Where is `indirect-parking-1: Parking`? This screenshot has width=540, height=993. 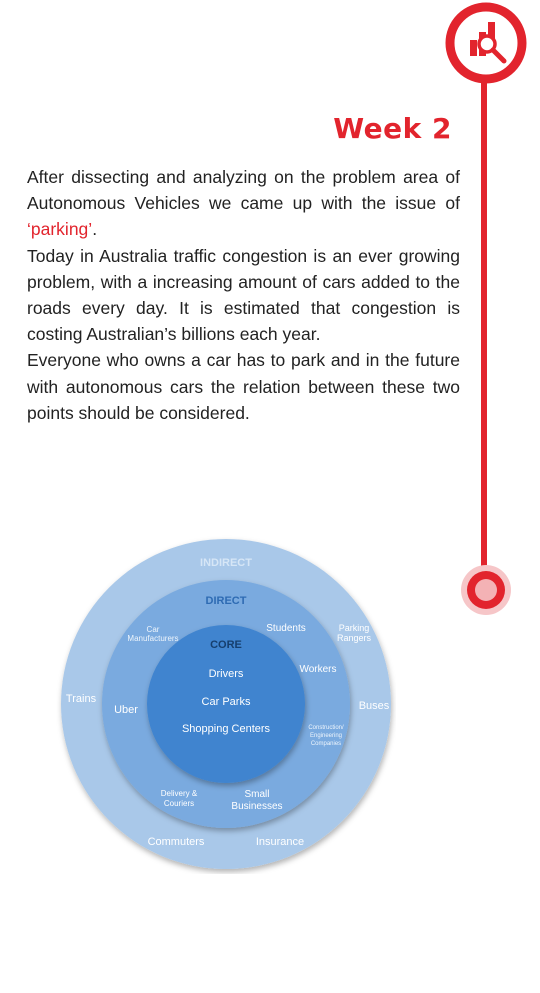
indirect-parking-1: Parking is located at coordinates (354, 628).